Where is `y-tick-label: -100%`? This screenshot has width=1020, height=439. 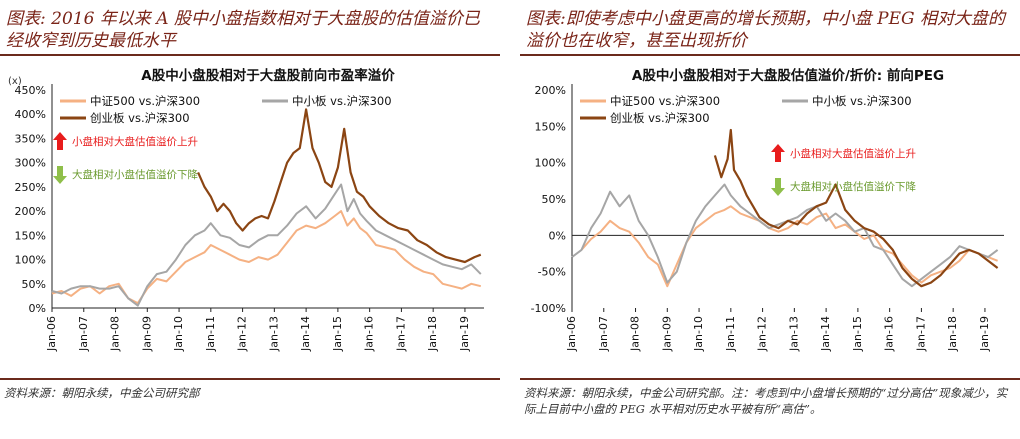 y-tick-label: -100% is located at coordinates (548, 308).